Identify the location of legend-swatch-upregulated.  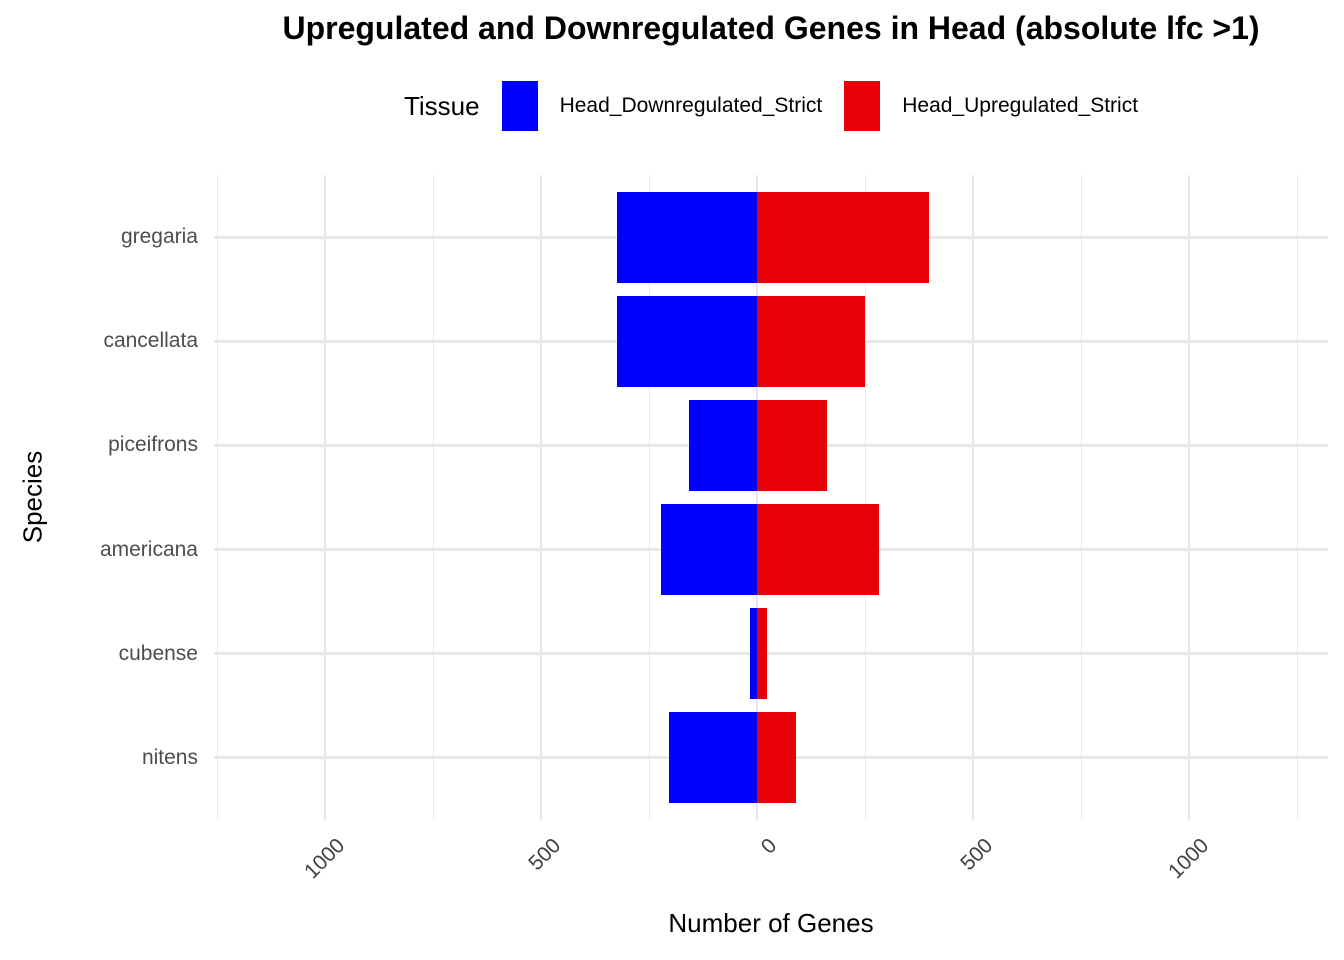
(862, 106).